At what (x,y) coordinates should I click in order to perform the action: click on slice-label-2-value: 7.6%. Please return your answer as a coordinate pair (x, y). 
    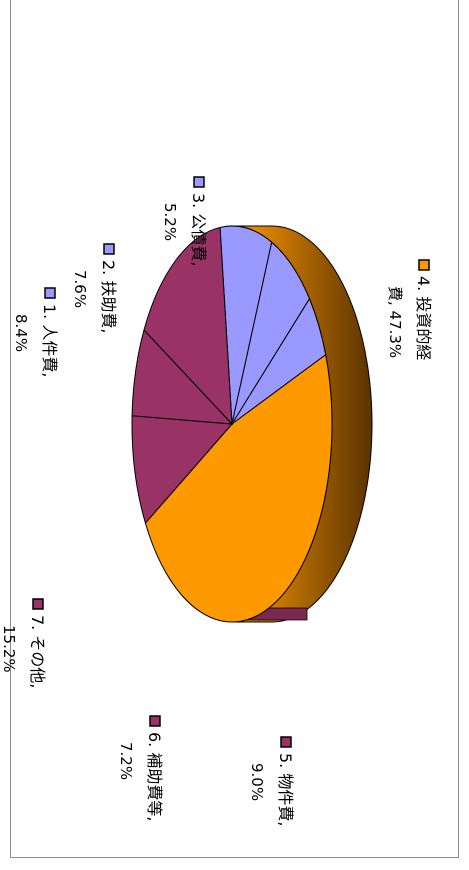
    Looking at the image, I should click on (80, 289).